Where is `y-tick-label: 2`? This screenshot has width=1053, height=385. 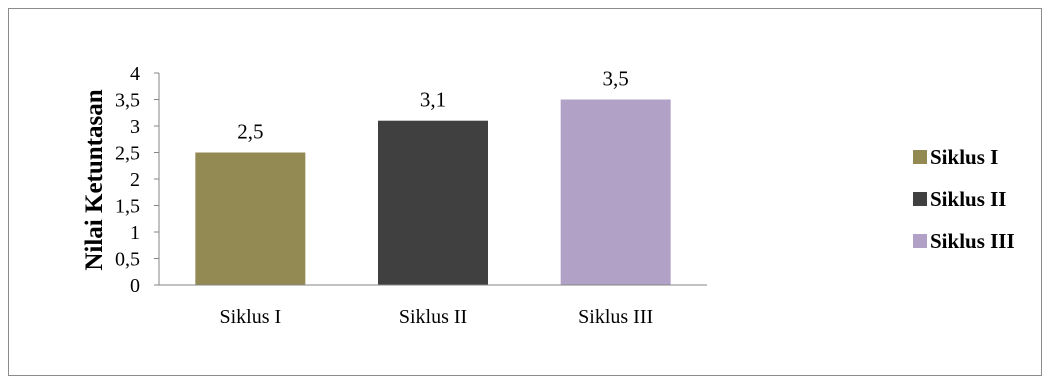
y-tick-label: 2 is located at coordinates (135, 180).